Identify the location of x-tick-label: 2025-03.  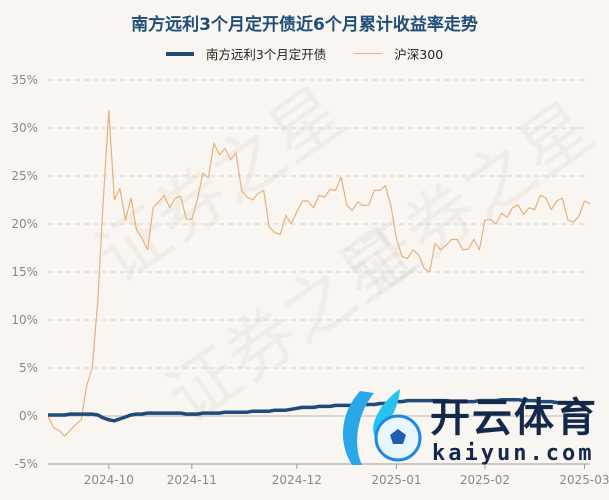
(584, 480).